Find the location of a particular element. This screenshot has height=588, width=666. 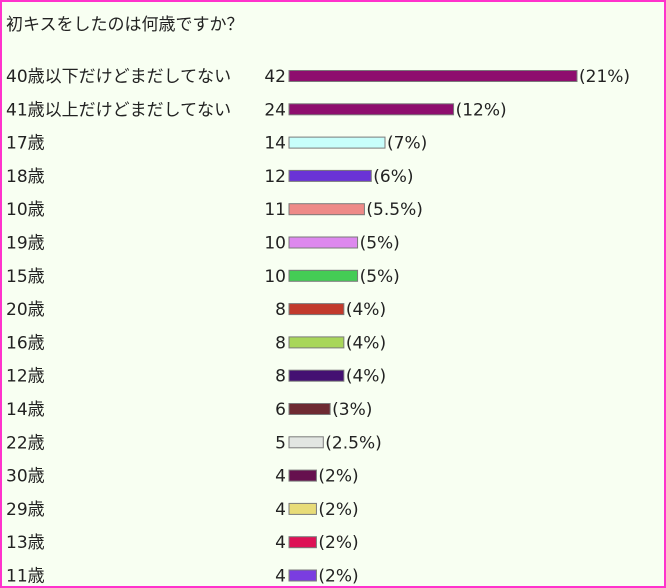

value-label: 24 is located at coordinates (275, 110).